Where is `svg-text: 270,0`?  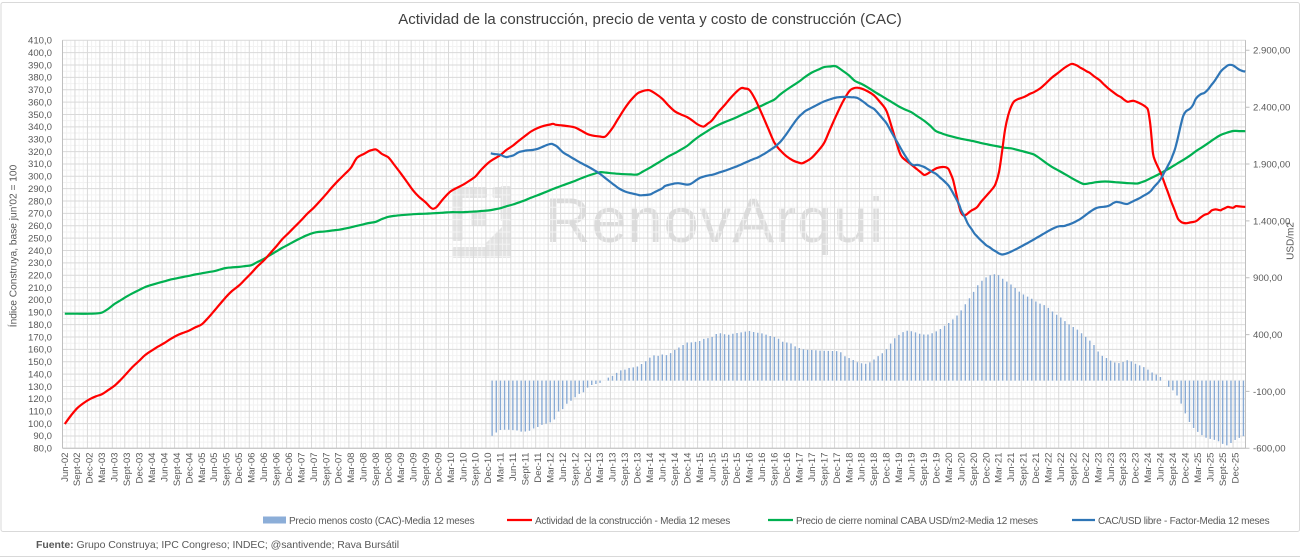 svg-text: 270,0 is located at coordinates (40, 214).